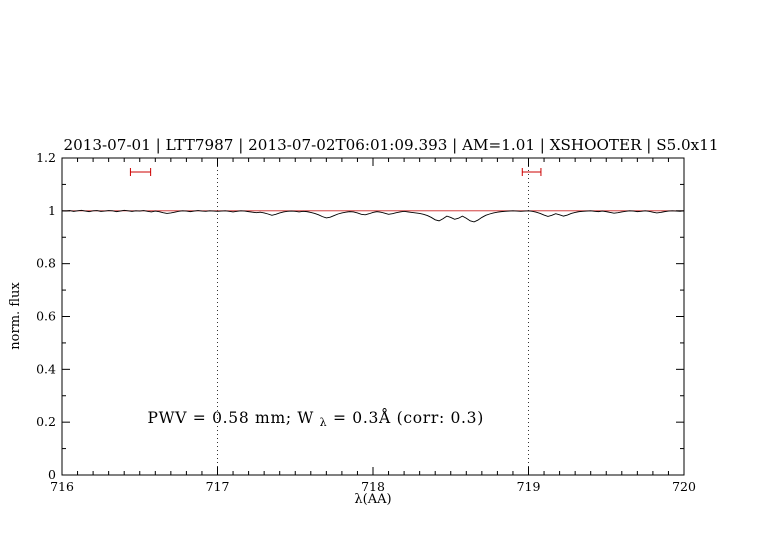  Describe the element at coordinates (46, 263) in the screenshot. I see `y-tick-label: 0.8` at that location.